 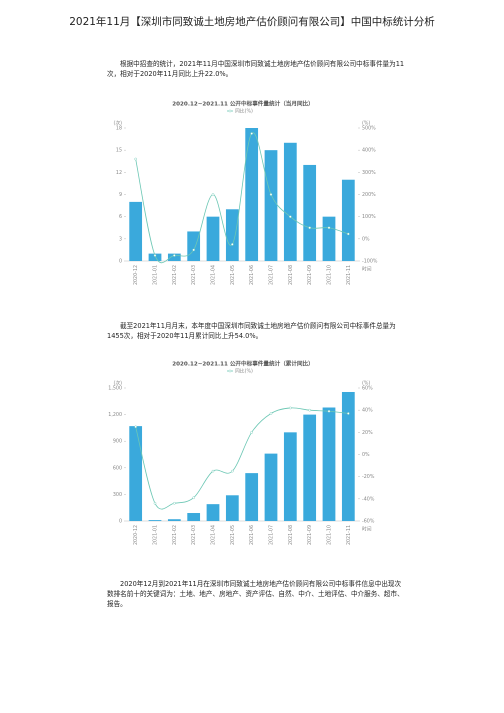 I want to click on y-tick-label: 600, so click(x=117, y=468).